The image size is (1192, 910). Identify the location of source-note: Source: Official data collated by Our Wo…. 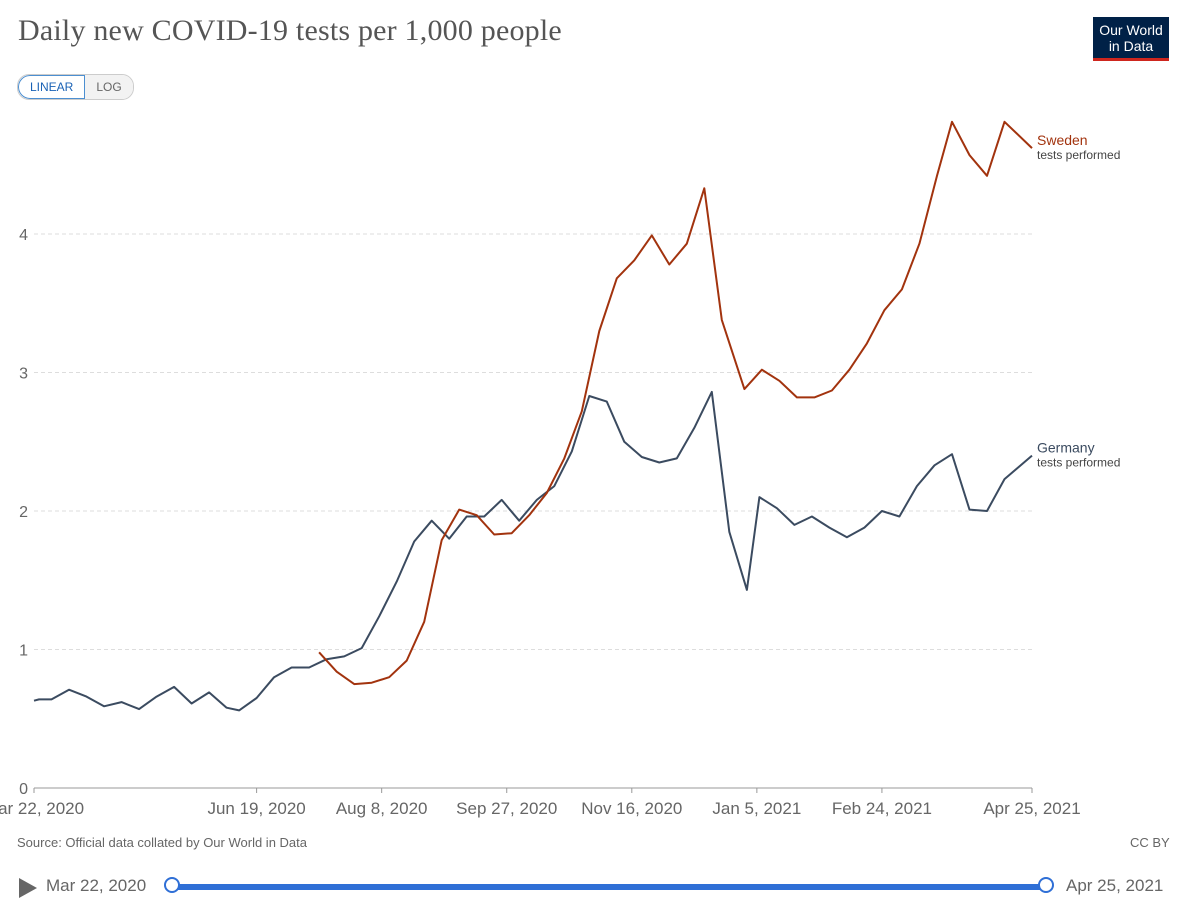
(162, 842).